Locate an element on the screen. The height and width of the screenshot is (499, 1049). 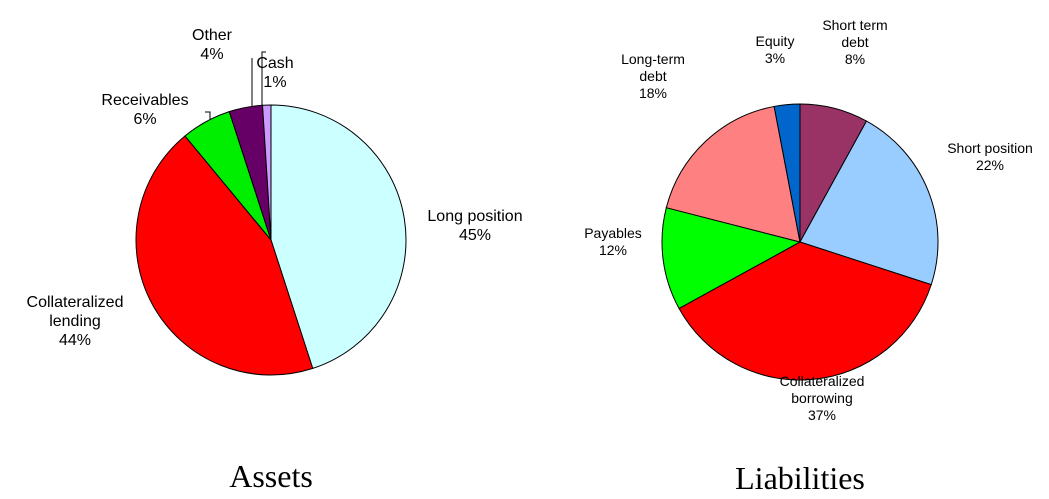
value-label: 22% is located at coordinates (990, 165).